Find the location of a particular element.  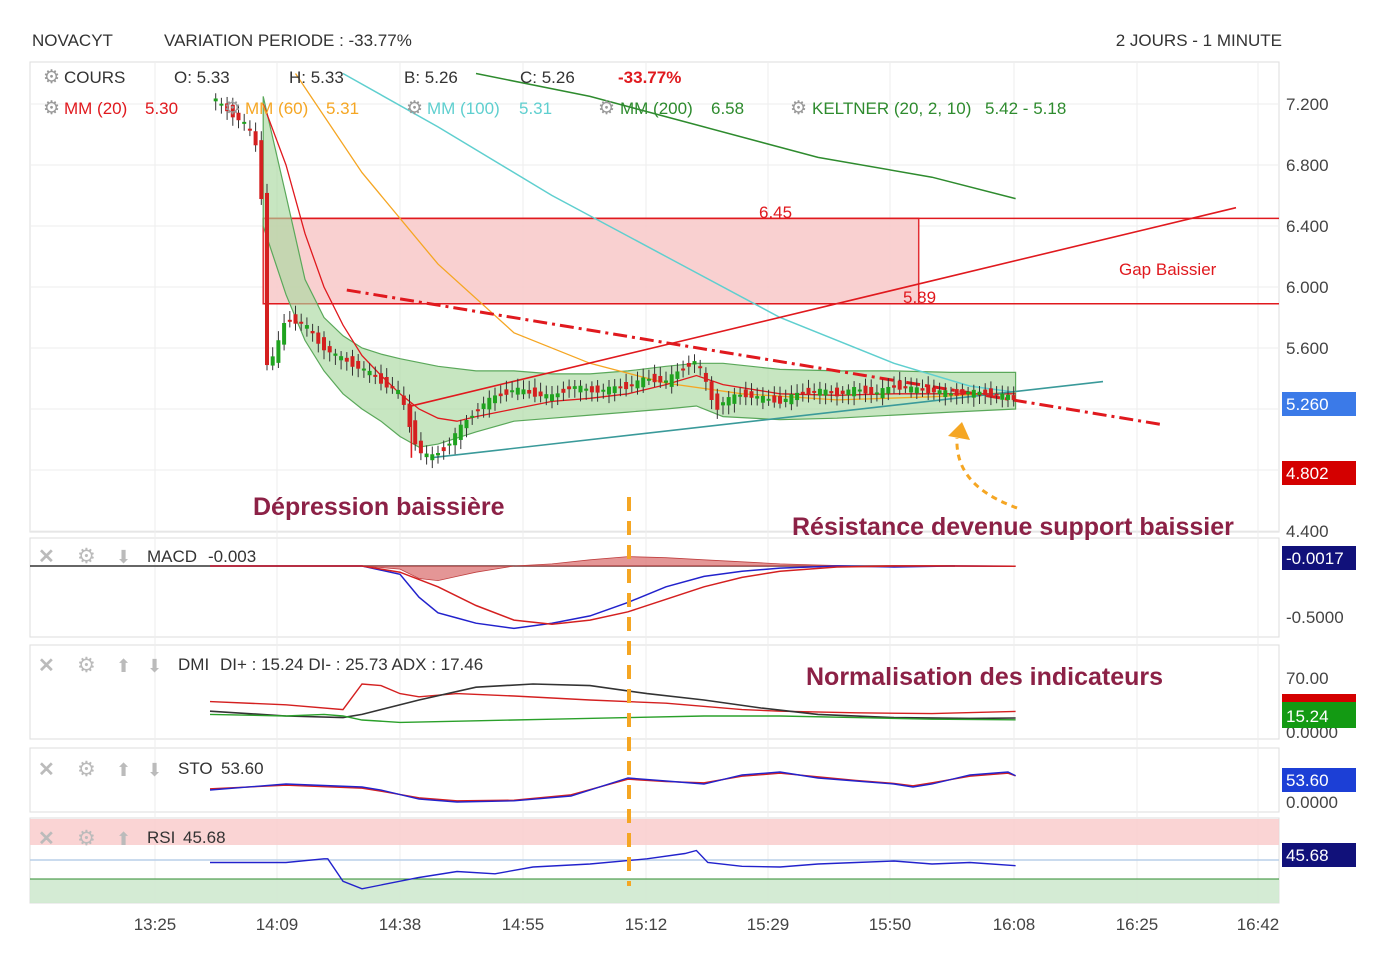

sto-legend: ✕ ⚙ ⬆ ⬇ STO 53.60 is located at coordinates (151, 769).